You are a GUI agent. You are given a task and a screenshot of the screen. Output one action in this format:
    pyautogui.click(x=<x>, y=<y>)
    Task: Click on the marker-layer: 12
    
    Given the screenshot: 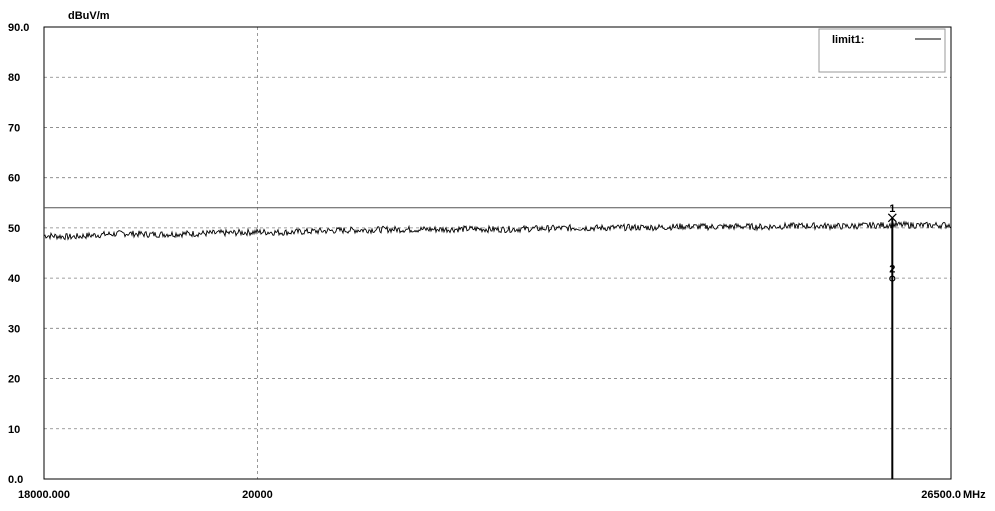 What is the action you would take?
    pyautogui.click(x=892, y=341)
    